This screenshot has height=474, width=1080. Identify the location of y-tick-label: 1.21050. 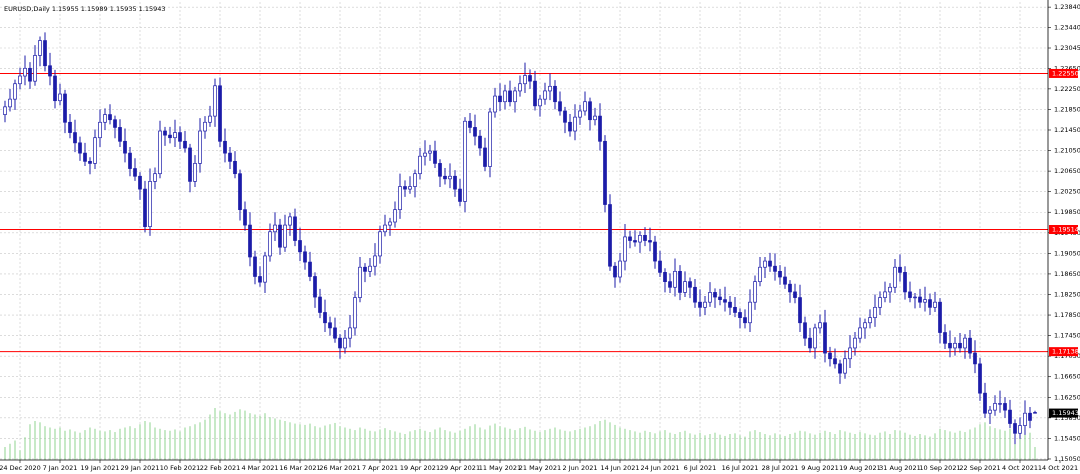
(1067, 151).